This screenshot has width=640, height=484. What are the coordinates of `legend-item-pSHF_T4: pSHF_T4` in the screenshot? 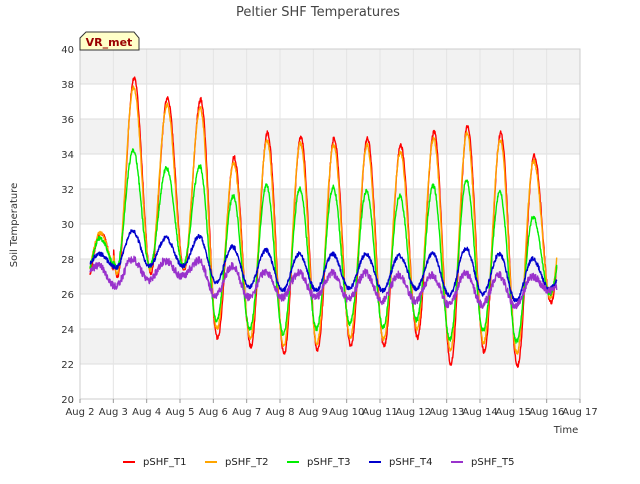 It's located at (400, 462).